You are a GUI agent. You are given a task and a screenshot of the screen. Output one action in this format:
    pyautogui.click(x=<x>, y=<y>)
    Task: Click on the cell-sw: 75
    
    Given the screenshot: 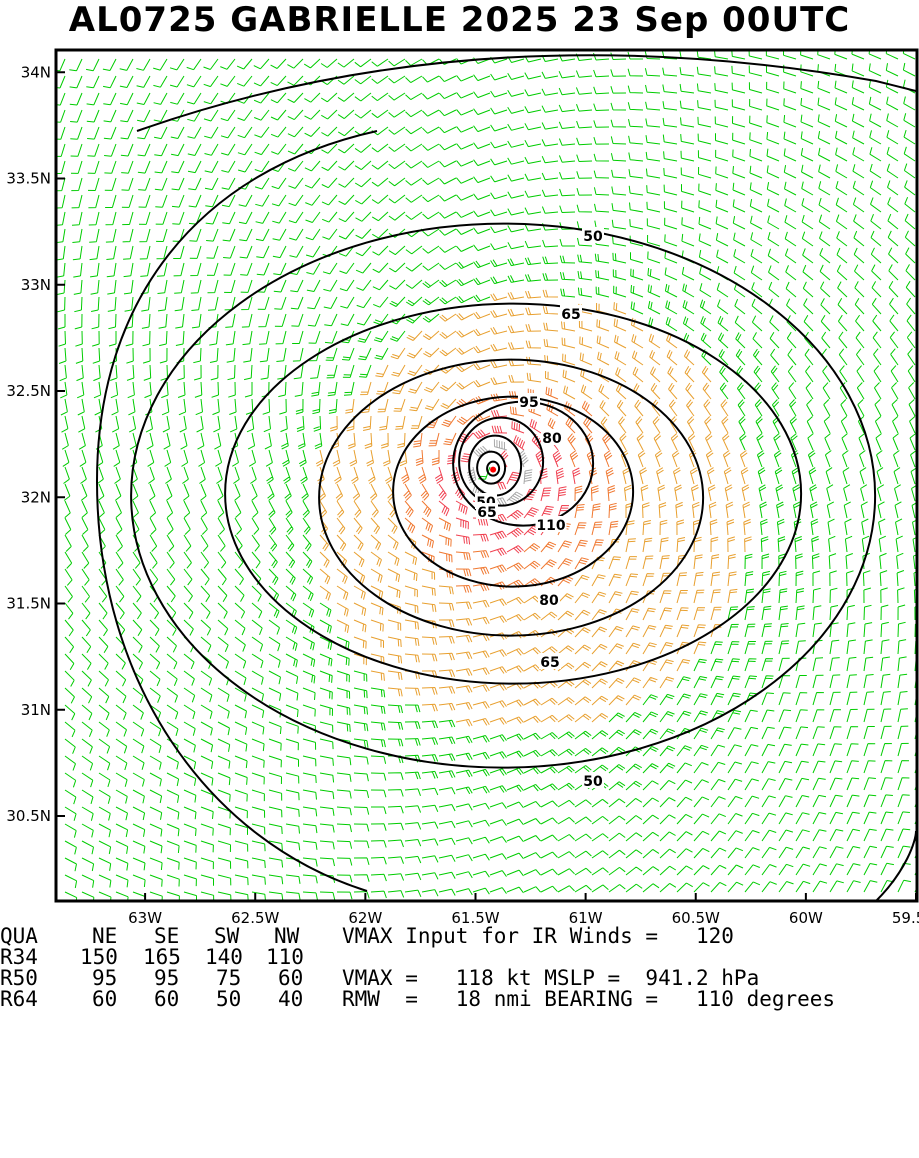 What is the action you would take?
    pyautogui.click(x=229, y=978)
    